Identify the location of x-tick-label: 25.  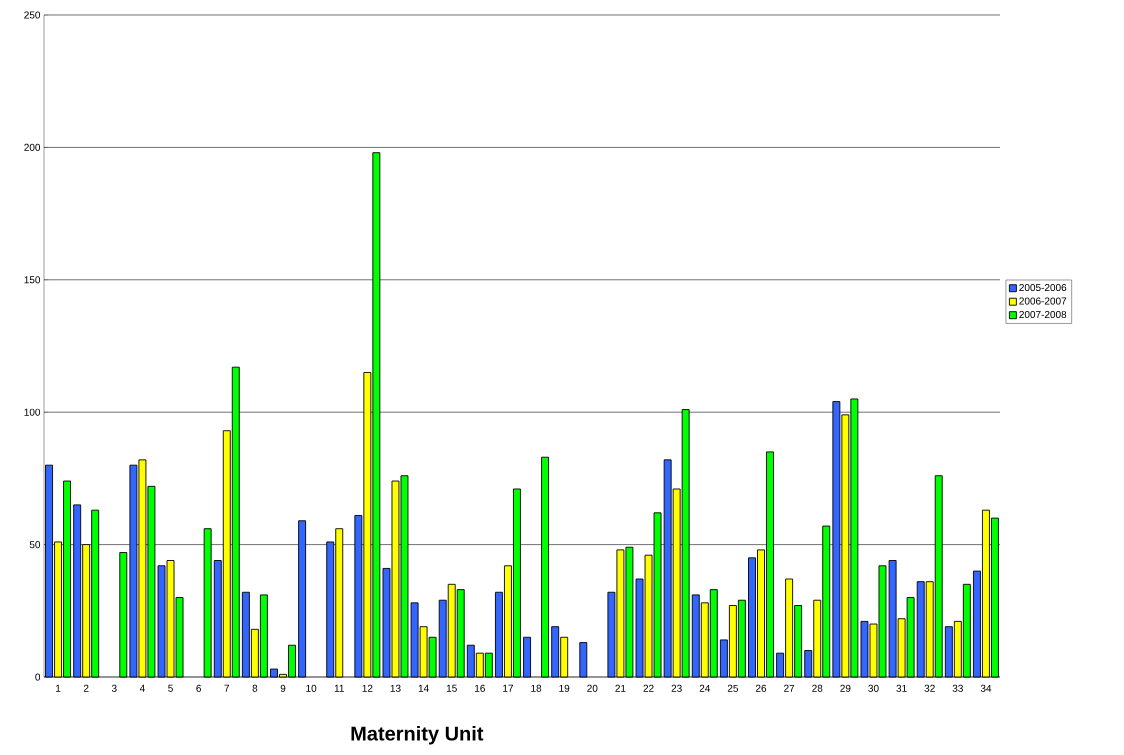
(733, 688).